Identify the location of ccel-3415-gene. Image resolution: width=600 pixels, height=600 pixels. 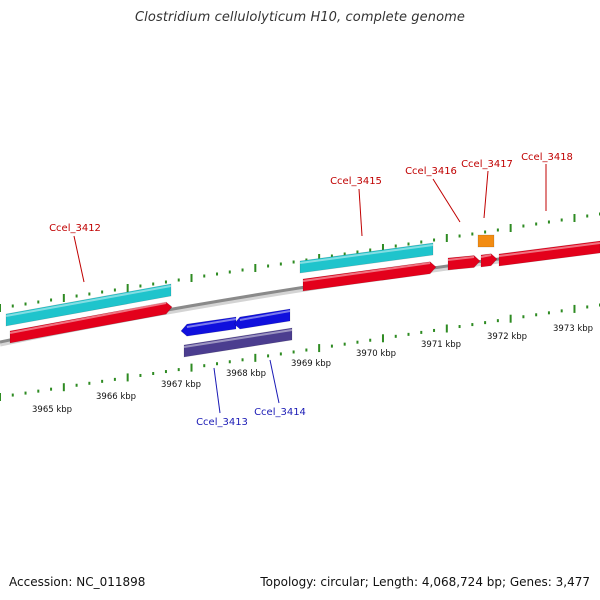
(369, 276).